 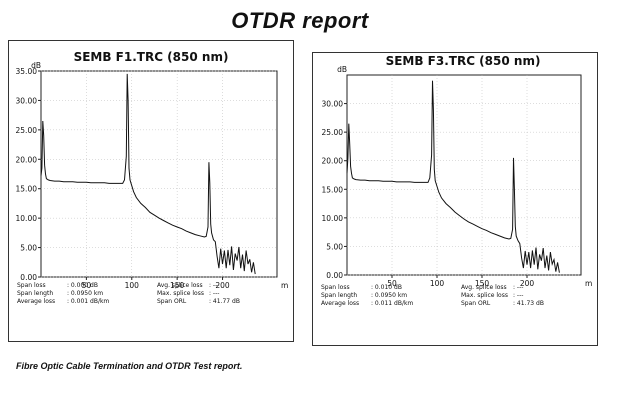 What do you see at coordinates (386, 287) in the screenshot?
I see `stat-value: : 0.010 dB` at bounding box center [386, 287].